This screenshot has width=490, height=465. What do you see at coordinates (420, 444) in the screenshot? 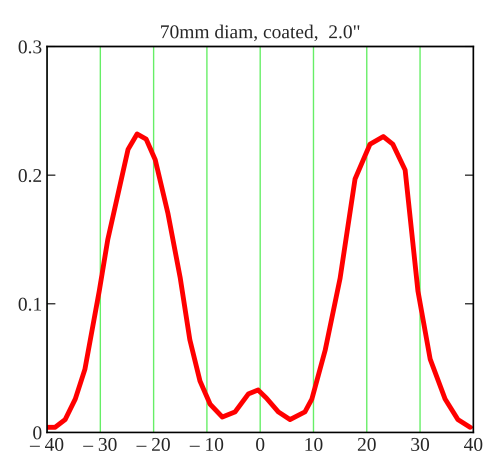
I see `x-tick-label: 30` at bounding box center [420, 444].